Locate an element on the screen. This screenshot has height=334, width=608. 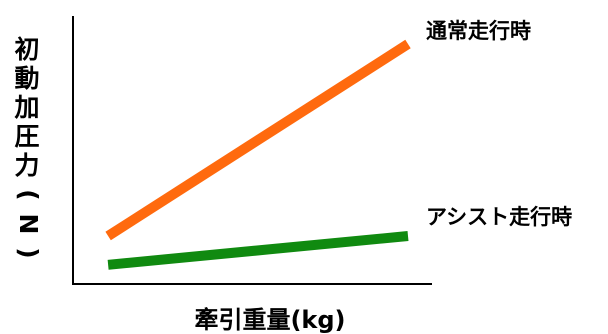
y-axis-title-char: 初 is located at coordinates (26, 49).